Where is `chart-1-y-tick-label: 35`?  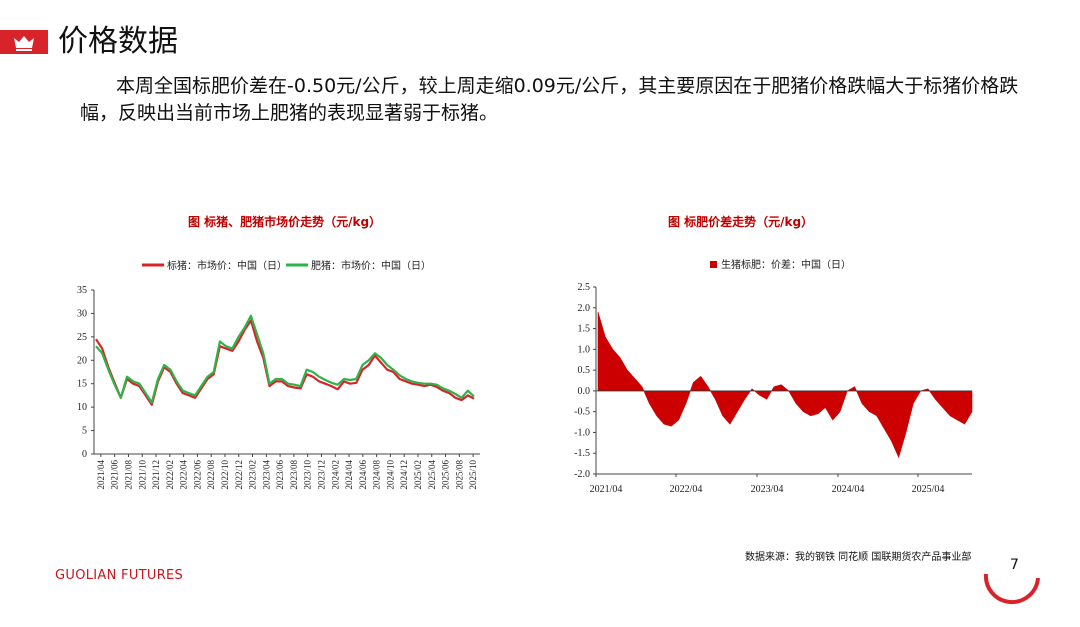
chart-1-y-tick-label: 35 is located at coordinates (82, 290).